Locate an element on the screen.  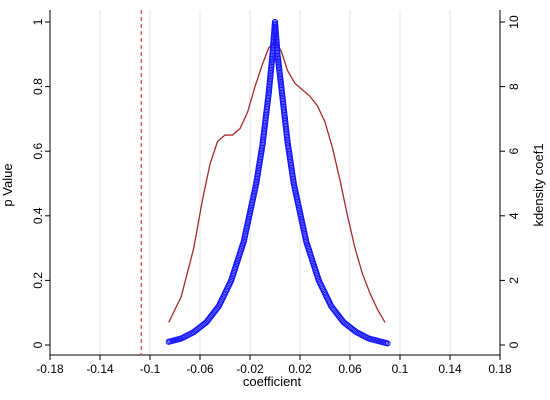
y-left-tick-label: 1 is located at coordinates (38, 21).